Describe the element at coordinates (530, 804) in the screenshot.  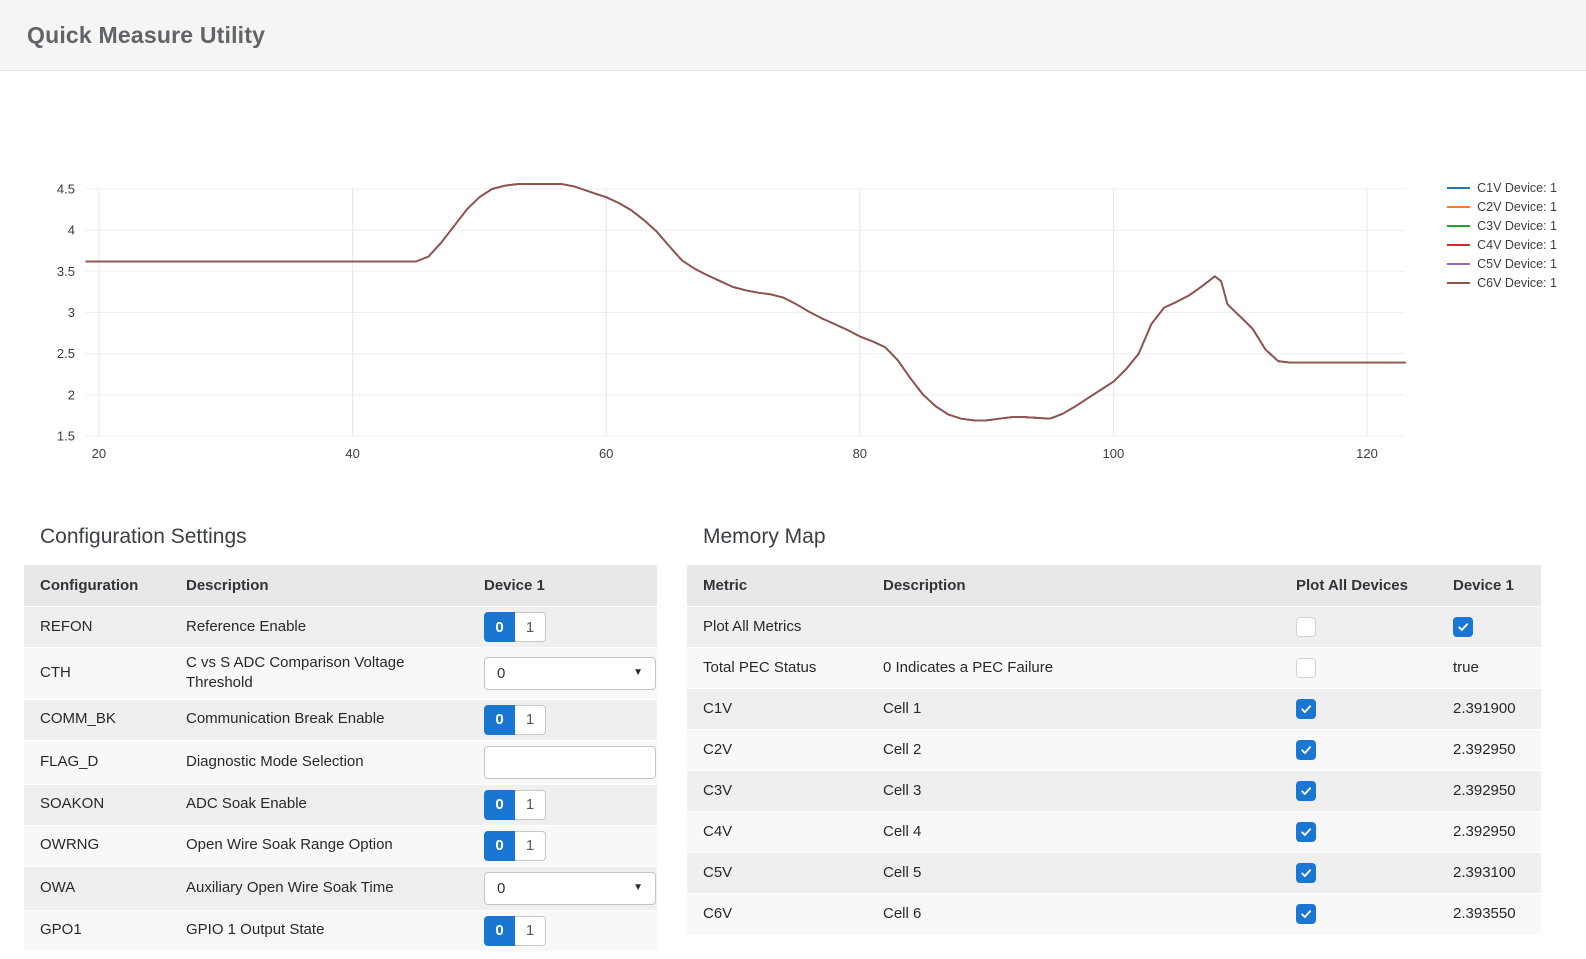
I see `soakon-toggle-option-1: 1` at that location.